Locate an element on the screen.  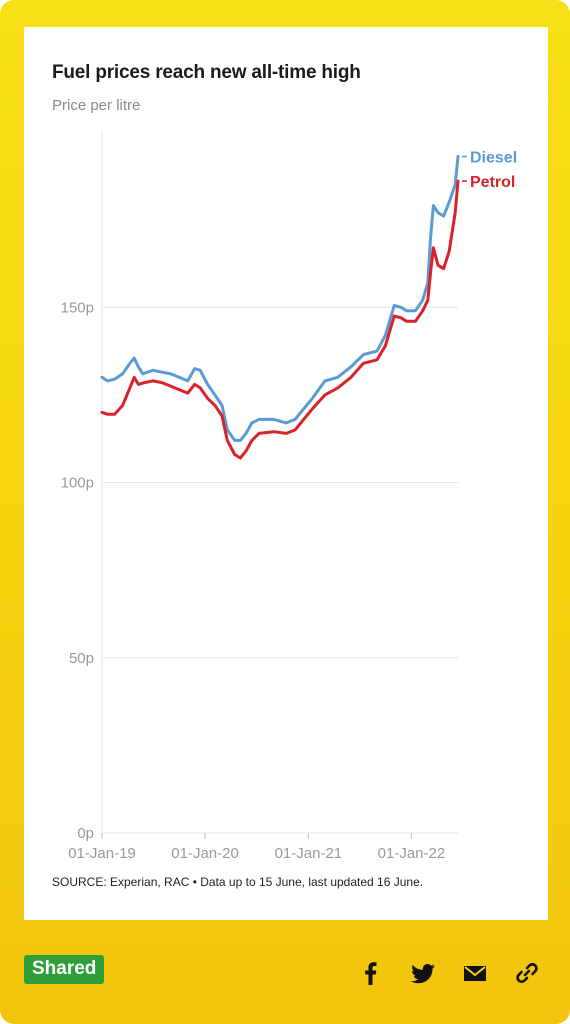
x-tick-label: 01-Jan-21 is located at coordinates (309, 853).